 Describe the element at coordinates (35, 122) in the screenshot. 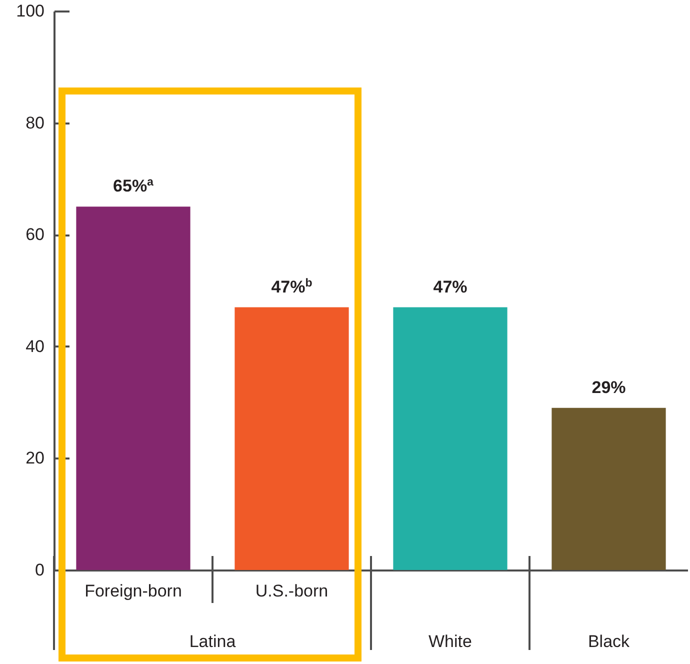

I see `y-tick-label: 80` at that location.